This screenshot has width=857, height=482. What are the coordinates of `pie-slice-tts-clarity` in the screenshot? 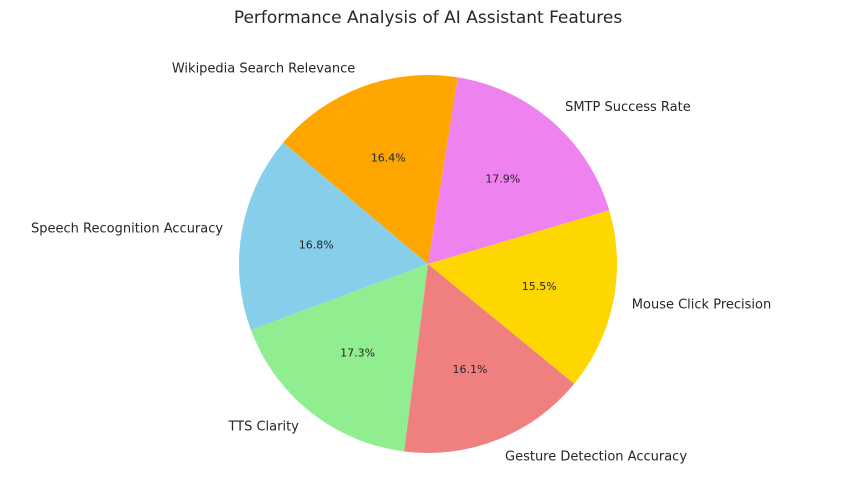 It's located at (339, 358).